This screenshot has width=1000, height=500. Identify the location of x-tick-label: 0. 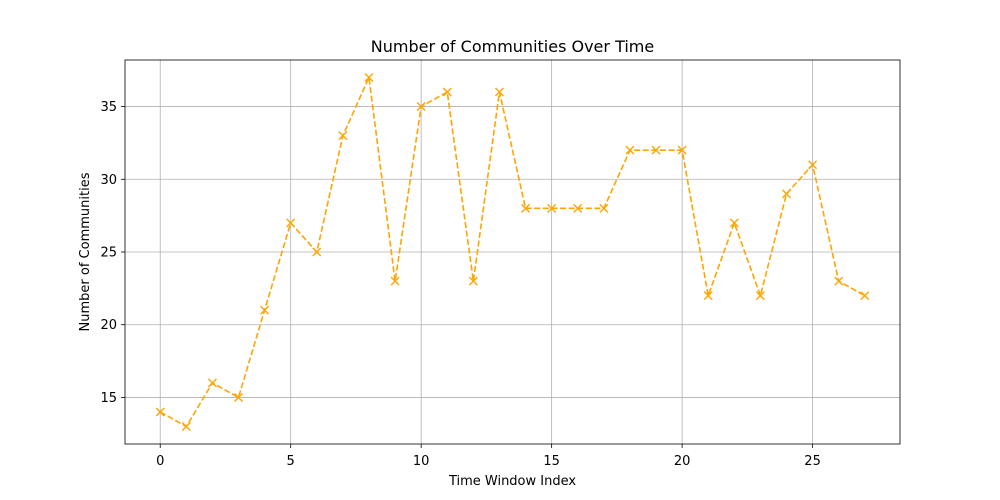
(160, 461).